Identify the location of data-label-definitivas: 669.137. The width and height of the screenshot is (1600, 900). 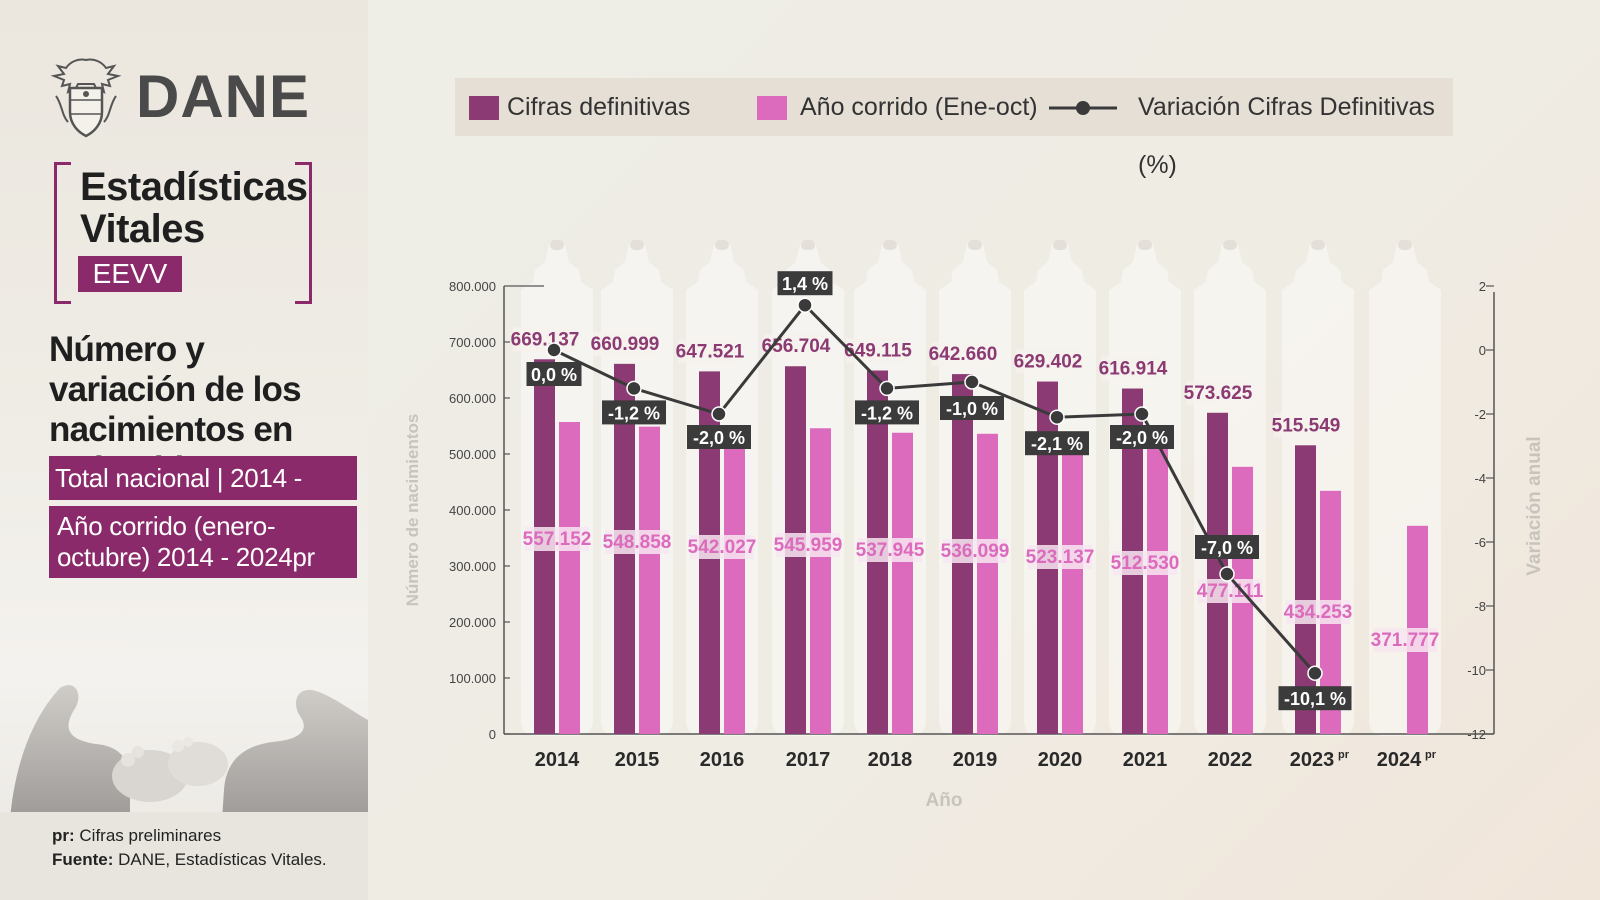
(545, 339).